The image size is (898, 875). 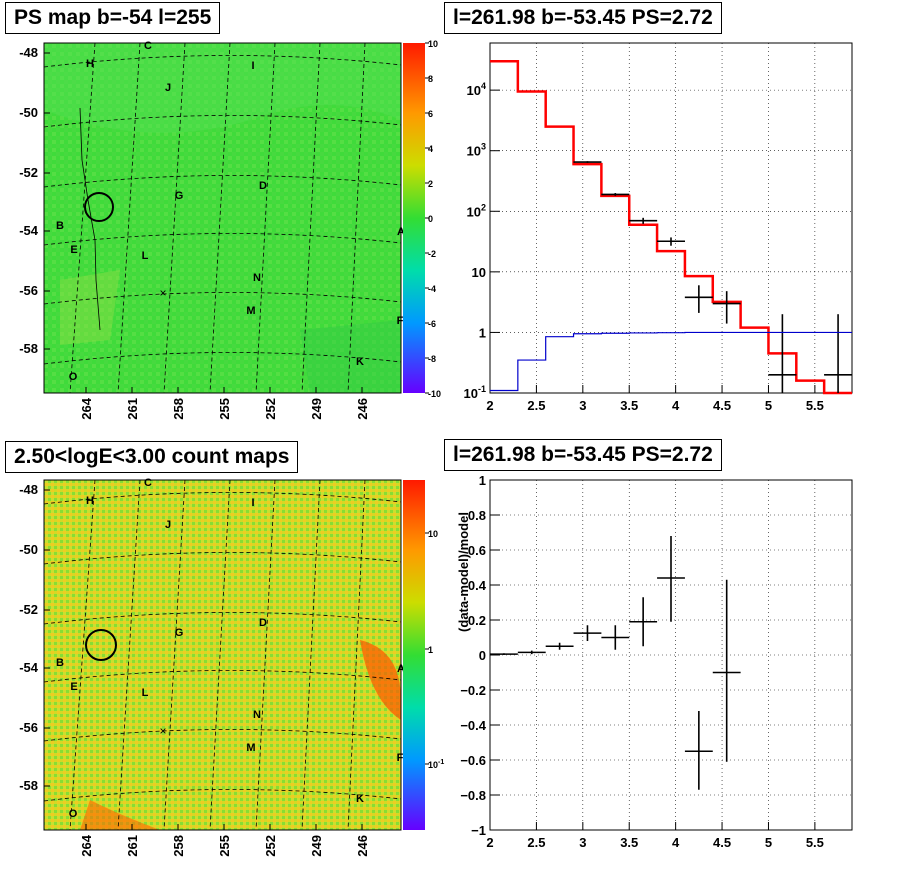 I want to click on map-source-label: D, so click(x=263, y=623).